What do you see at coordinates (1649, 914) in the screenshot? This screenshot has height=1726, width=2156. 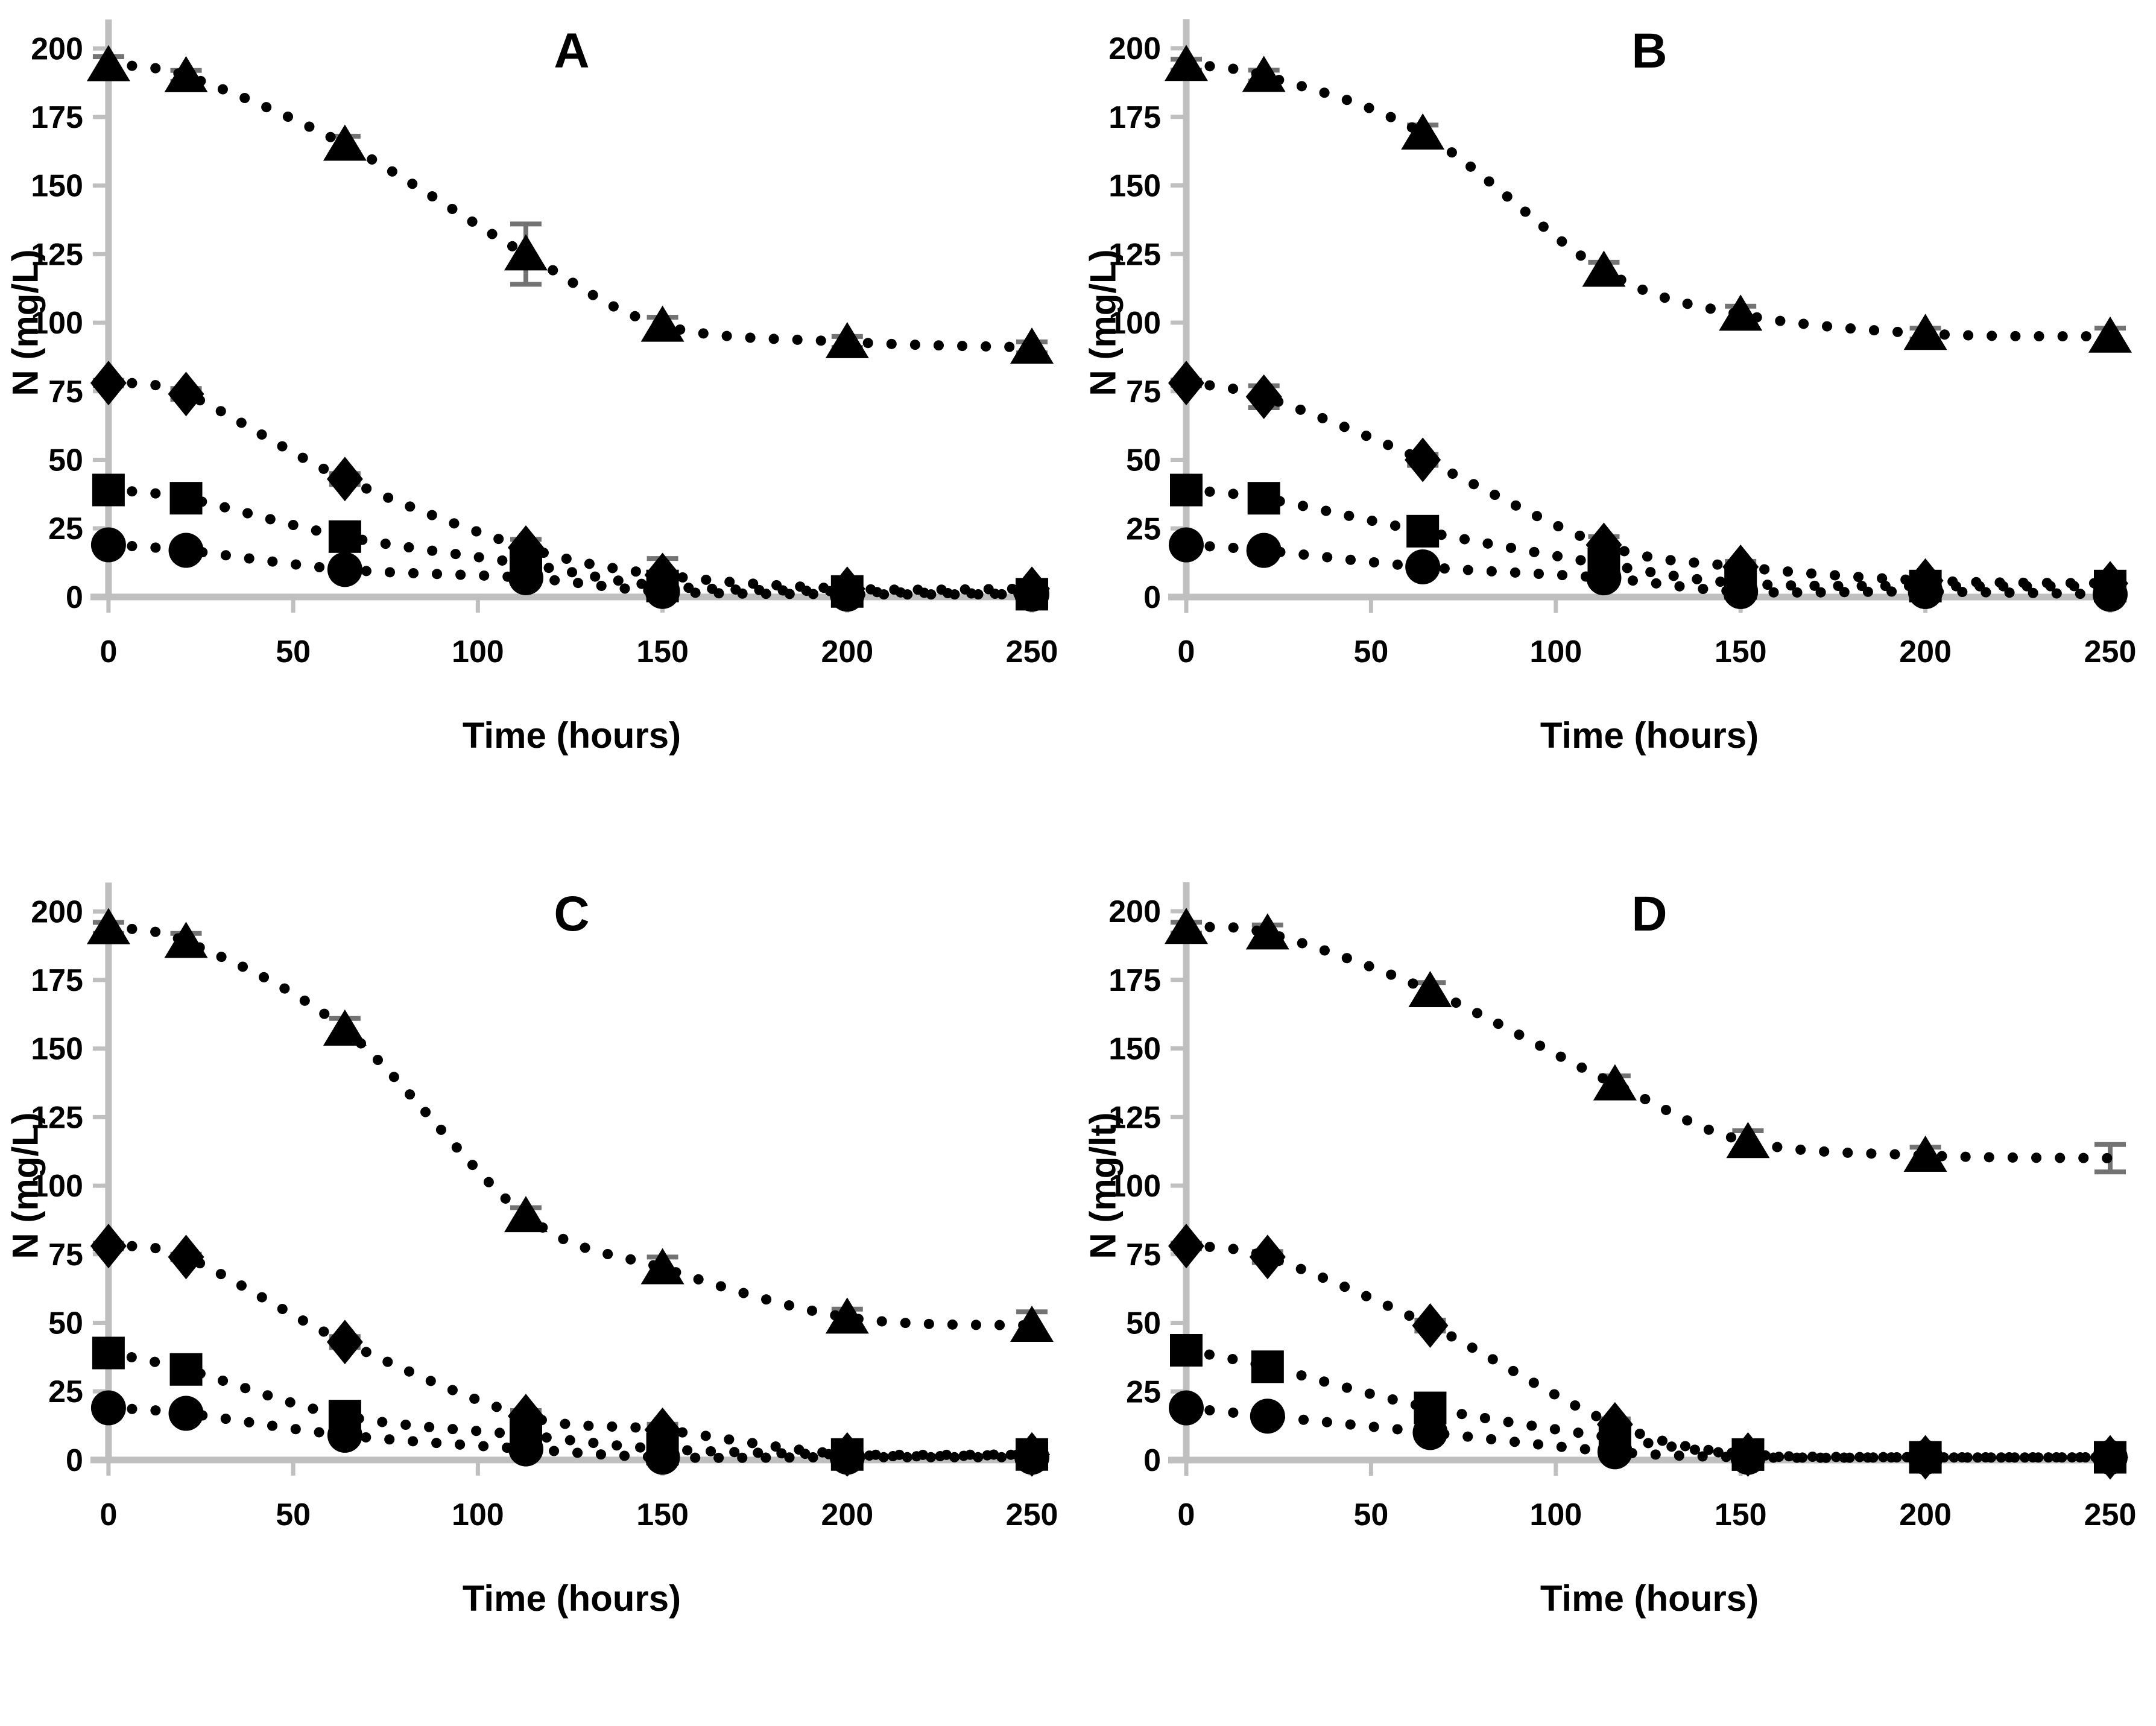 I see `panel-title-D: D` at bounding box center [1649, 914].